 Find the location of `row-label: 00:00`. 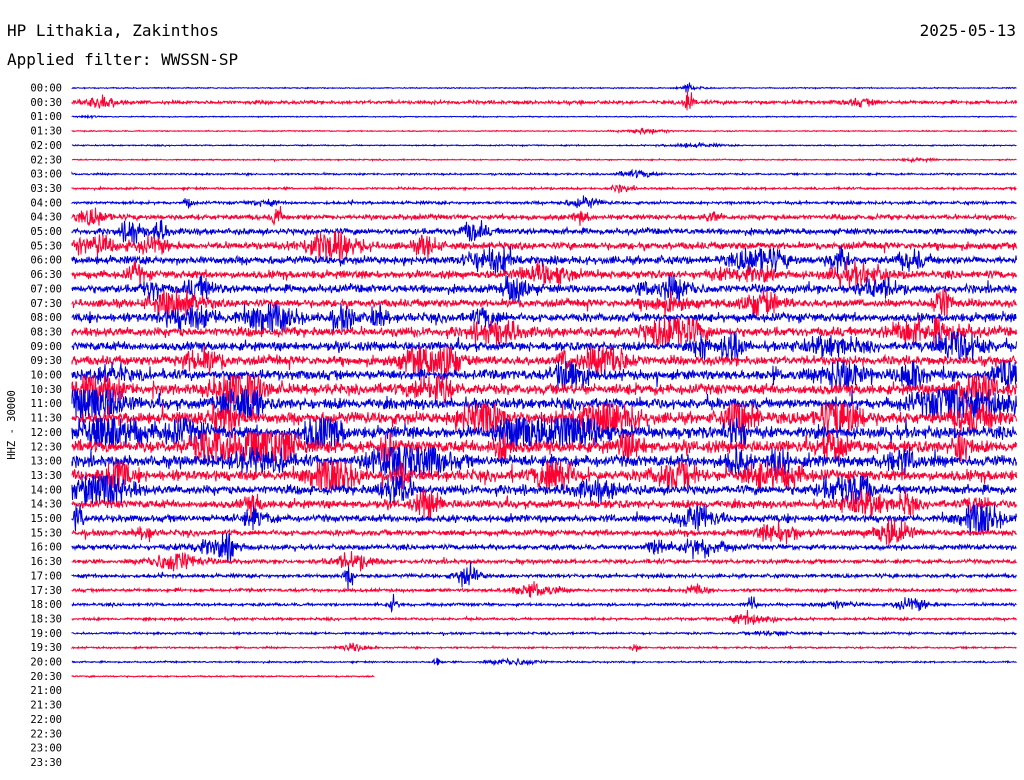

row-label: 00:00 is located at coordinates (46, 89).